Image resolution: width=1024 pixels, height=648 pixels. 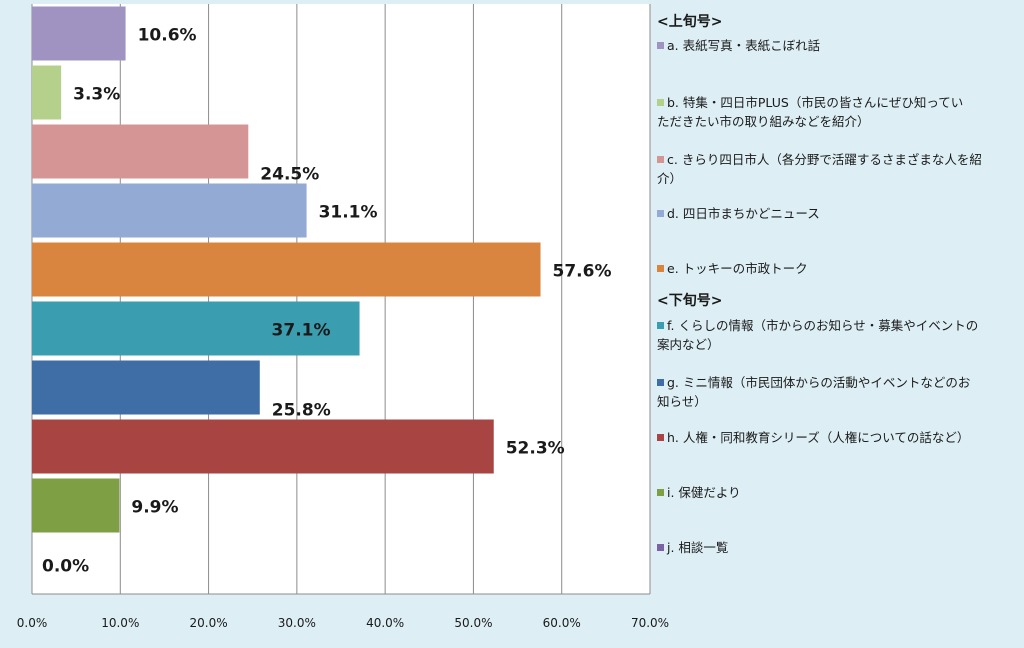 I want to click on legend-header-lower: <下旬号>, so click(x=689, y=300).